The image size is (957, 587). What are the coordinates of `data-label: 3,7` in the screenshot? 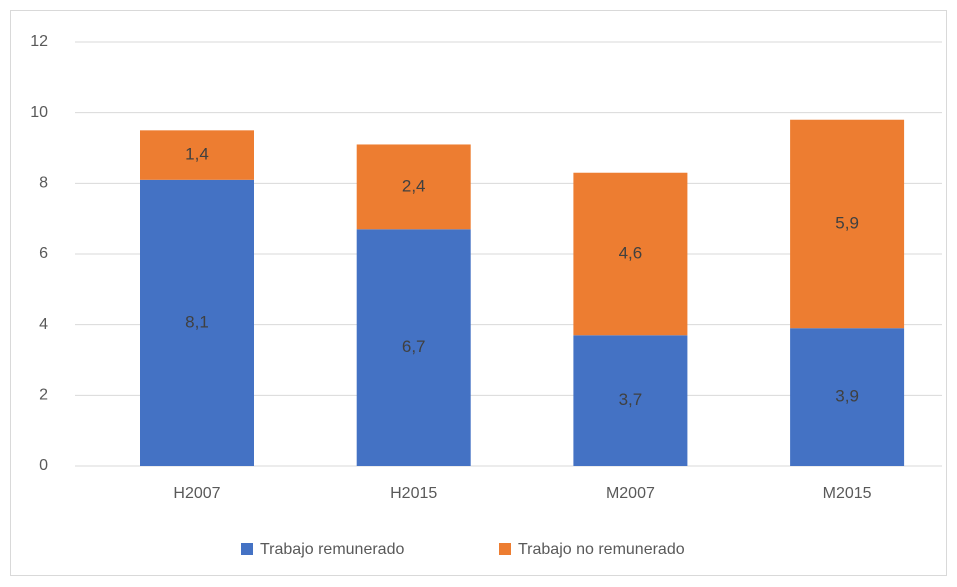 It's located at (631, 399).